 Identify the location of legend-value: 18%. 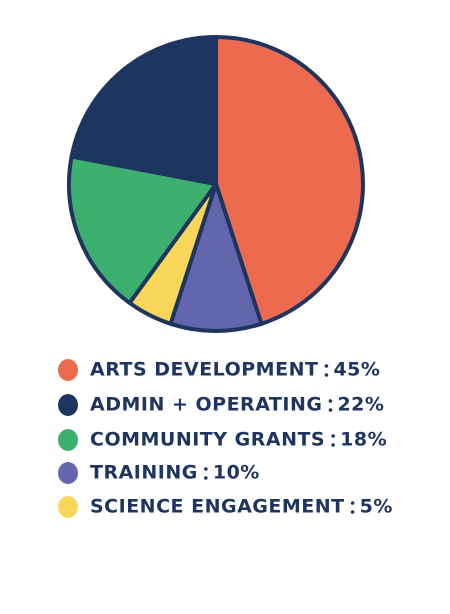
(363, 440).